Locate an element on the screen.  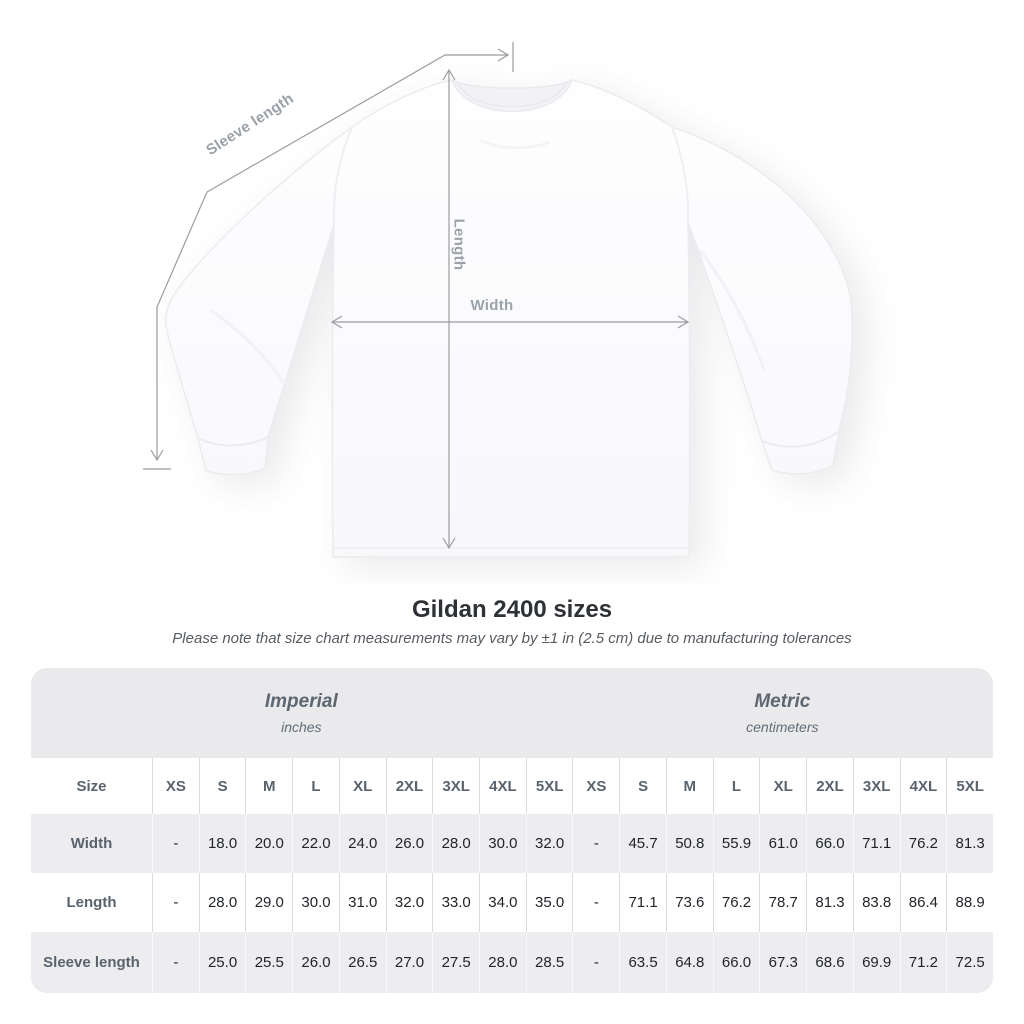
table-cell: 67.3 is located at coordinates (783, 962).